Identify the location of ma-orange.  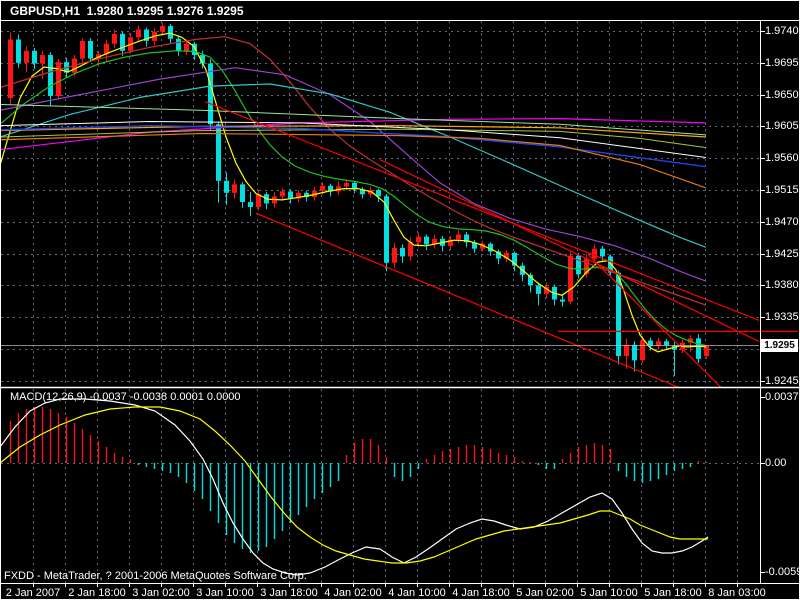
(354, 131).